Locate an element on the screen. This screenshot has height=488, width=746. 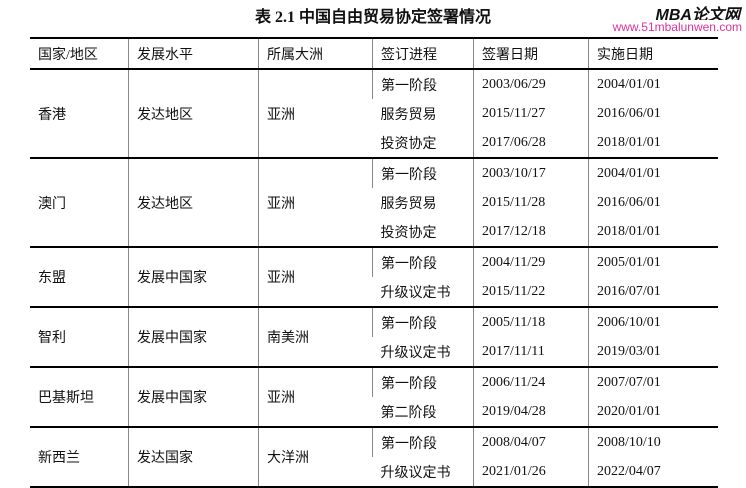
effective-date-cell: 2019/03/01 is located at coordinates (653, 352).